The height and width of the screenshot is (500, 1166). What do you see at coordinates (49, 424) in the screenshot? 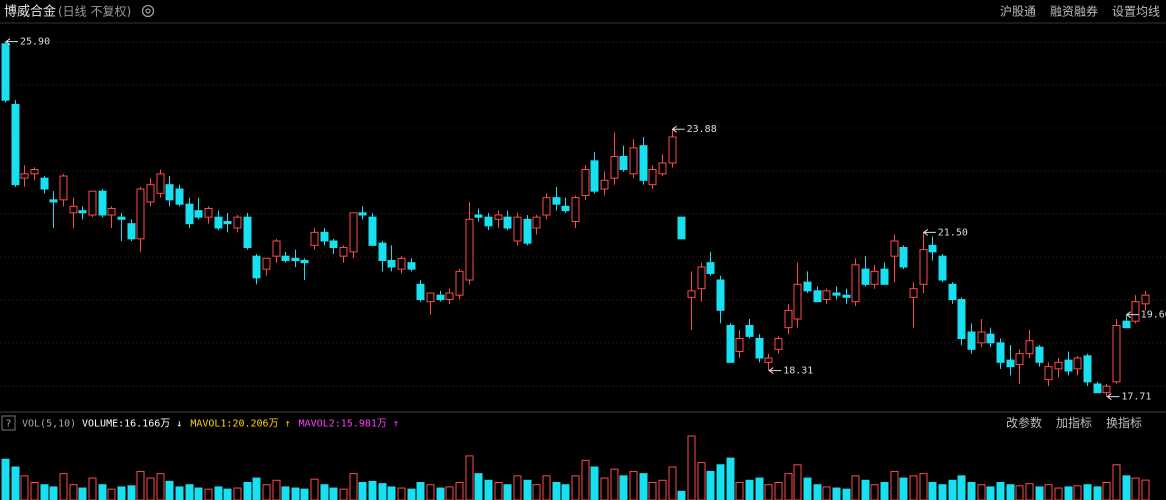
I see `volume-title: VOL(5,10)` at bounding box center [49, 424].